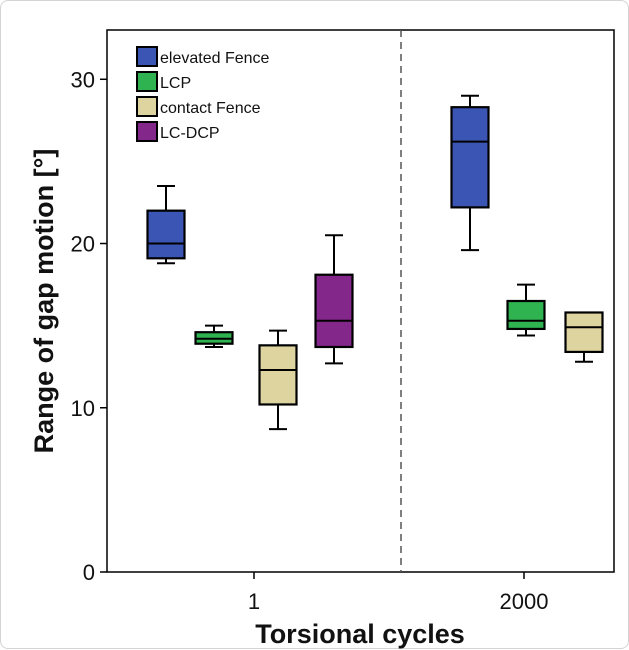 The image size is (629, 650). I want to click on legend-label: LCP, so click(175, 83).